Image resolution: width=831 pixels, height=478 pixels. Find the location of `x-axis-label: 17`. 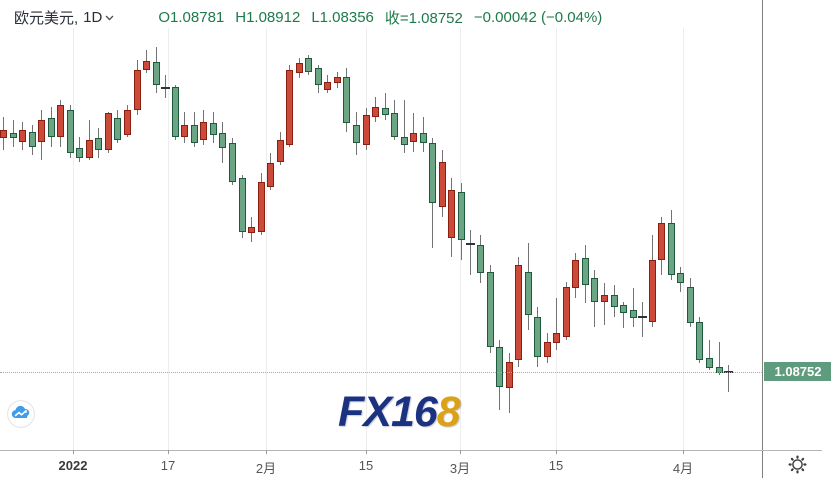

x-axis-label: 17 is located at coordinates (168, 465).